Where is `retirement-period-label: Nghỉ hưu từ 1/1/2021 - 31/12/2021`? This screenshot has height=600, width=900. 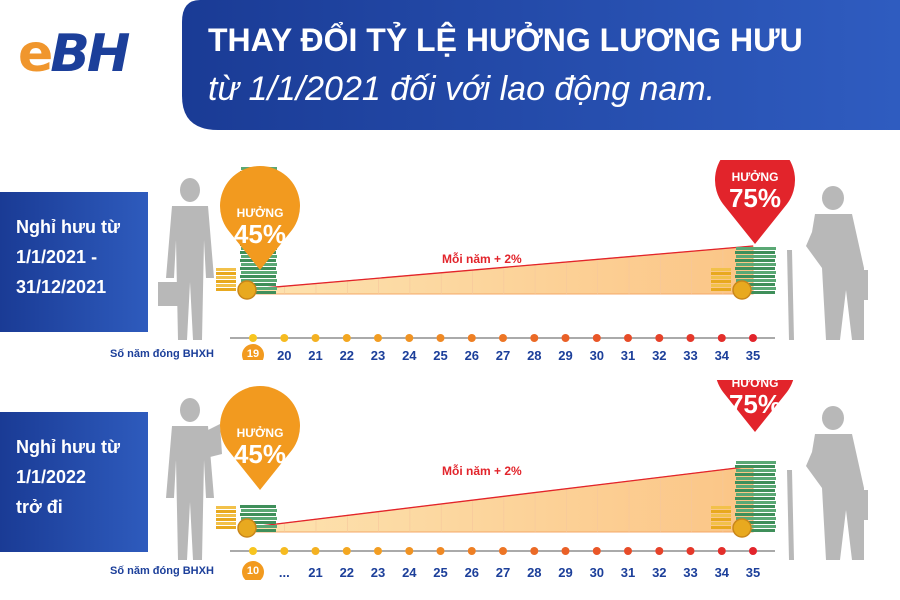
retirement-period-label: Nghỉ hưu từ 1/1/2021 - 31/12/2021 is located at coordinates (74, 262).